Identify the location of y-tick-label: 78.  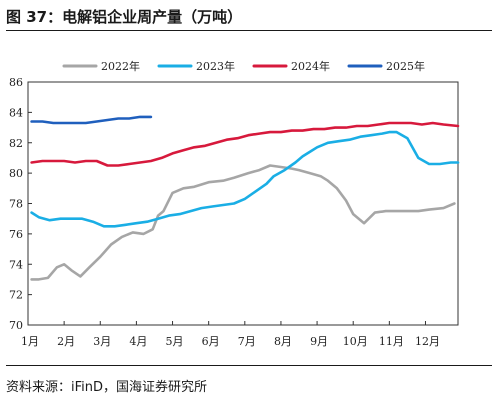
(16, 204).